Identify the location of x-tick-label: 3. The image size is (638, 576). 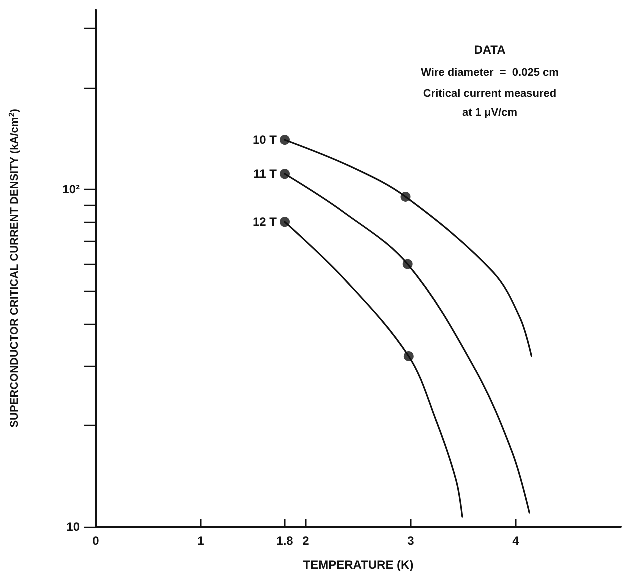
(411, 541).